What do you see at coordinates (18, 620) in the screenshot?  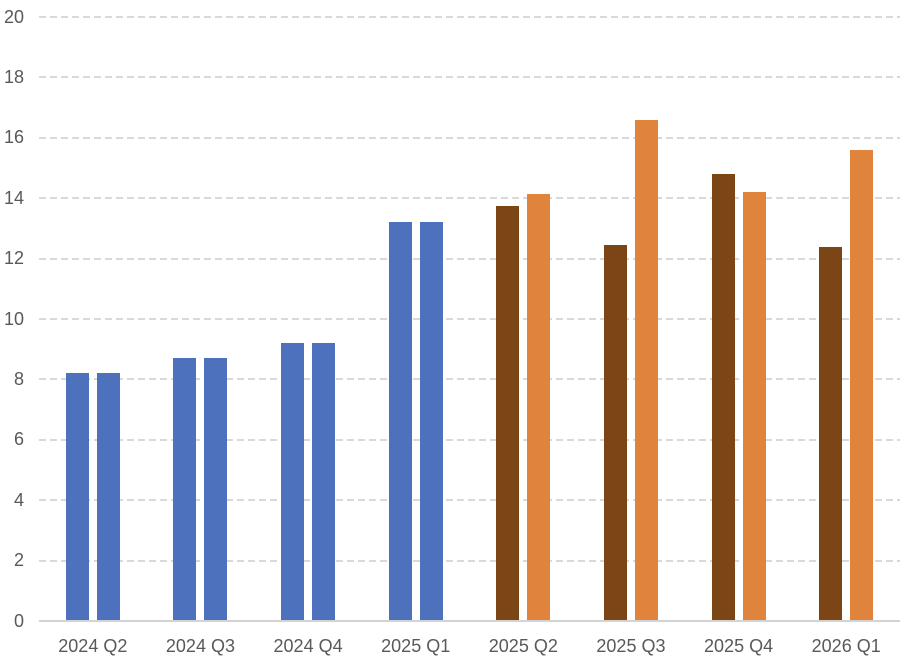 I see `y-tick-label-0: 0` at bounding box center [18, 620].